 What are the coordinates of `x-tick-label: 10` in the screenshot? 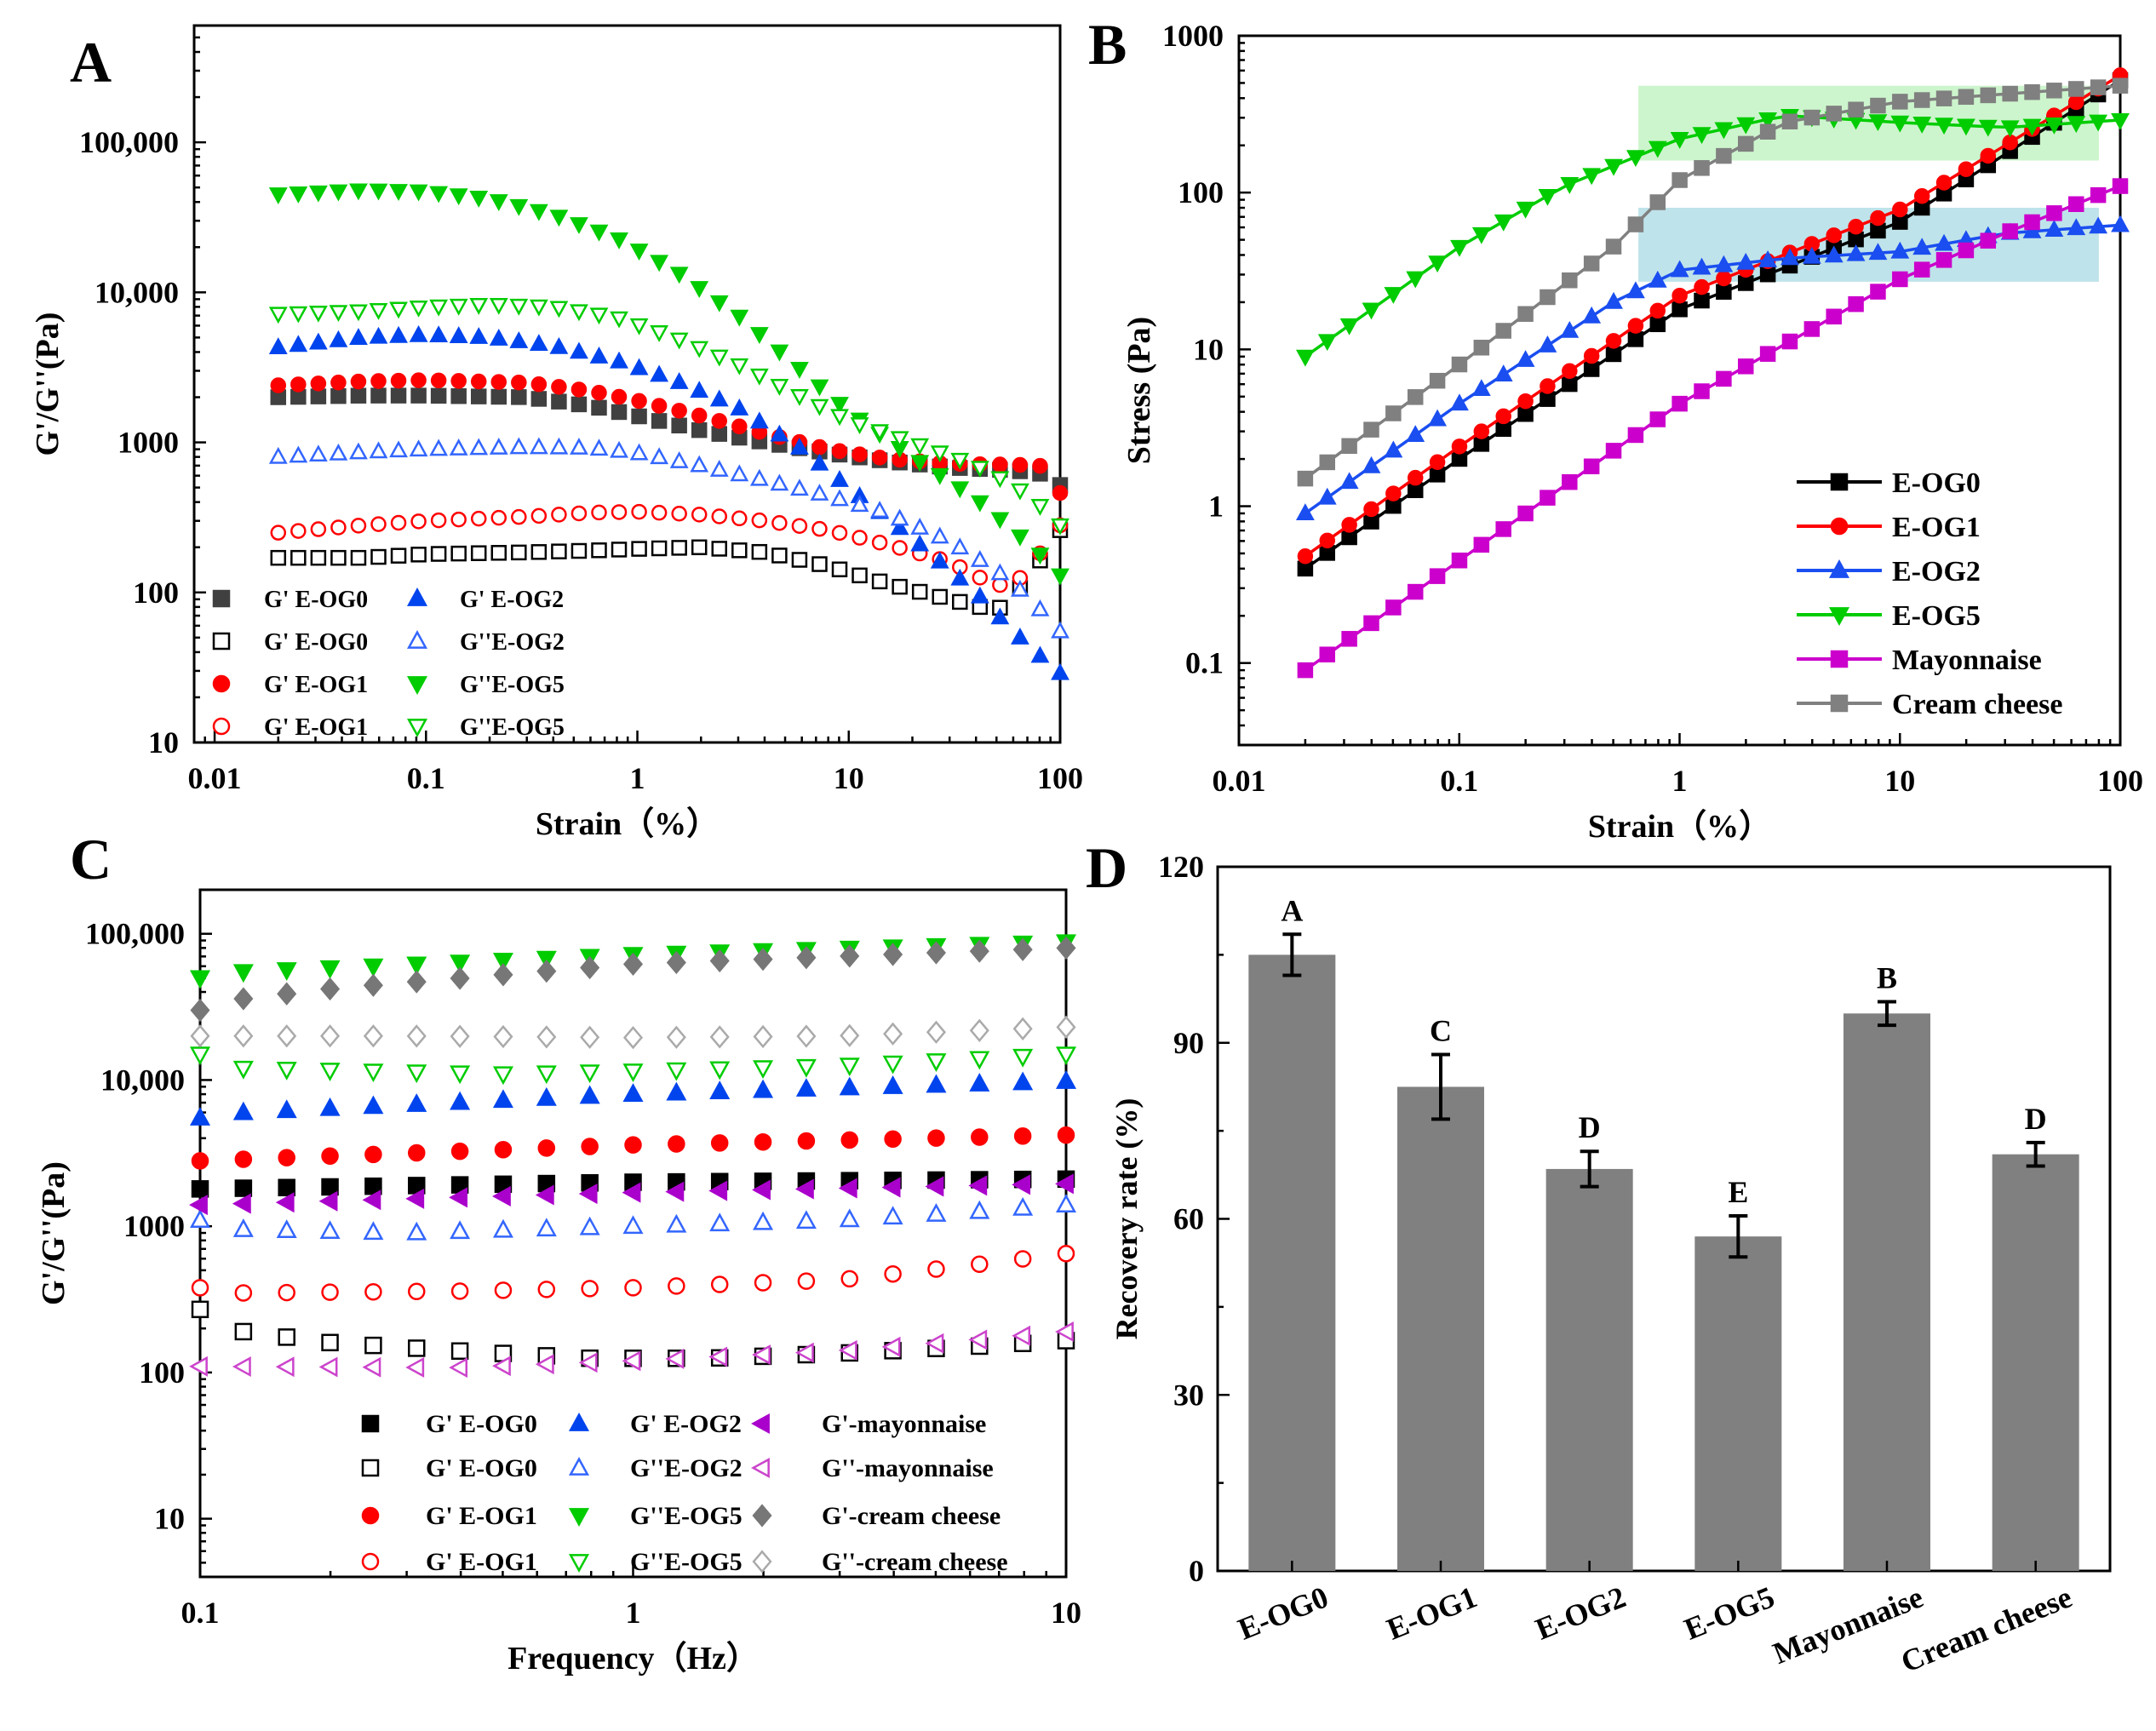 It's located at (849, 778).